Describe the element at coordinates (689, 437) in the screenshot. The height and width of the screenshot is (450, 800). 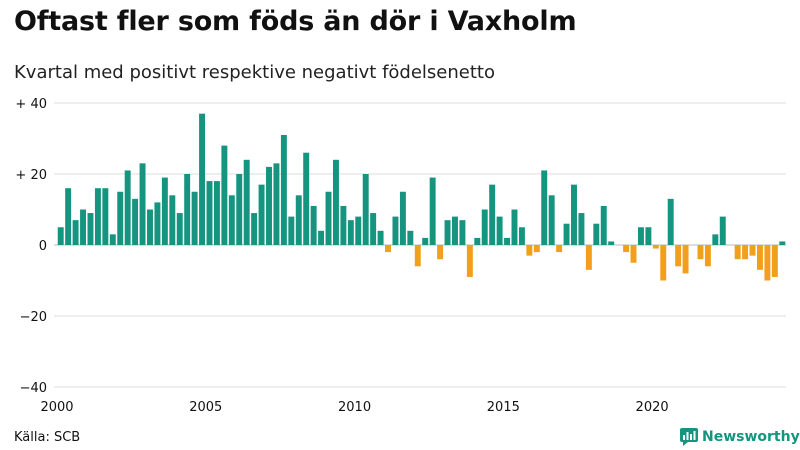
I see `newsworthy-logo-icon` at that location.